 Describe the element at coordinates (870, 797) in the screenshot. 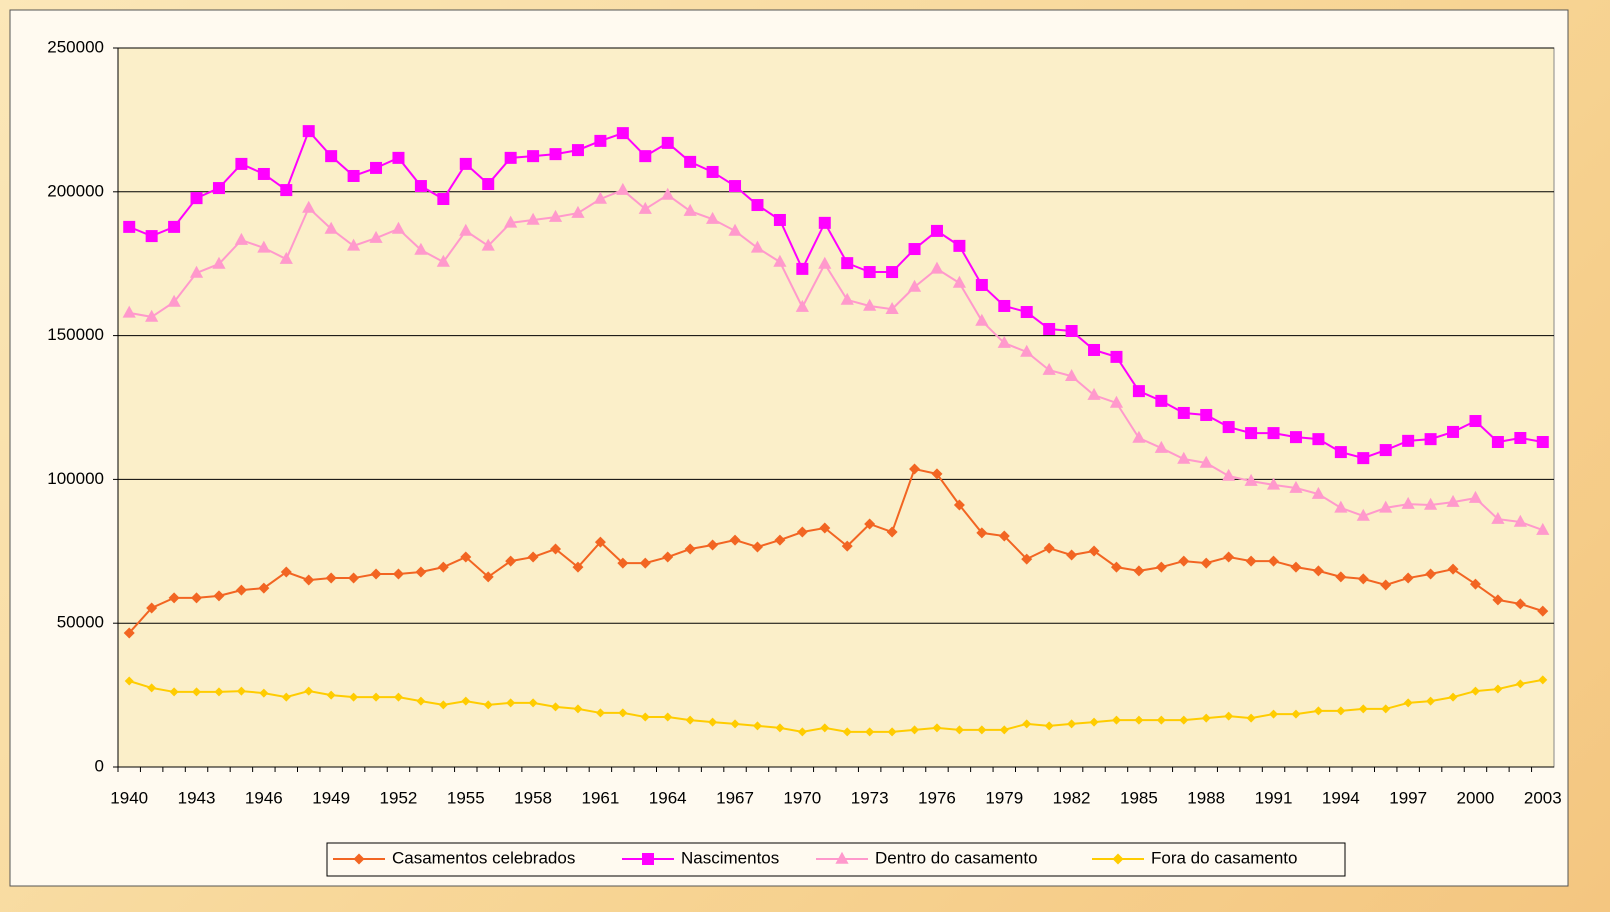

I see `x-tick-label: 1973` at that location.